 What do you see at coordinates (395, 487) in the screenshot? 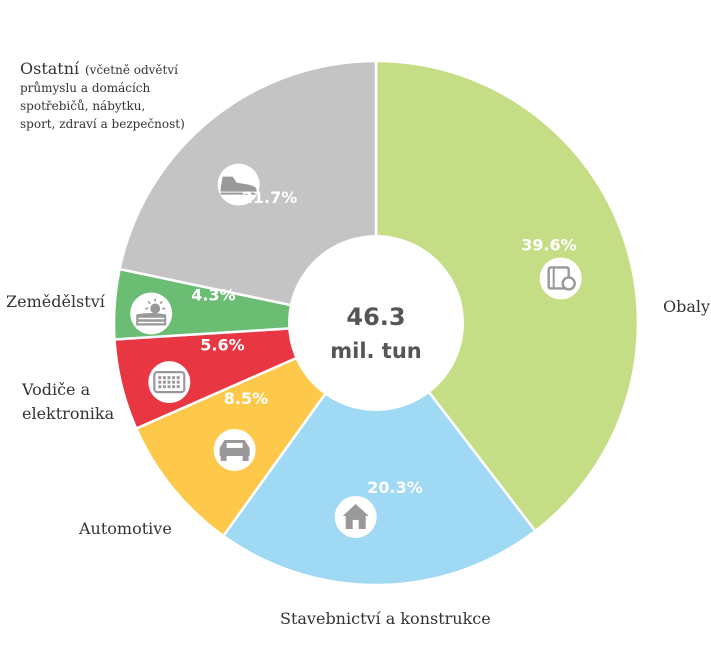
I see `slice-value-label: 20.3%` at bounding box center [395, 487].